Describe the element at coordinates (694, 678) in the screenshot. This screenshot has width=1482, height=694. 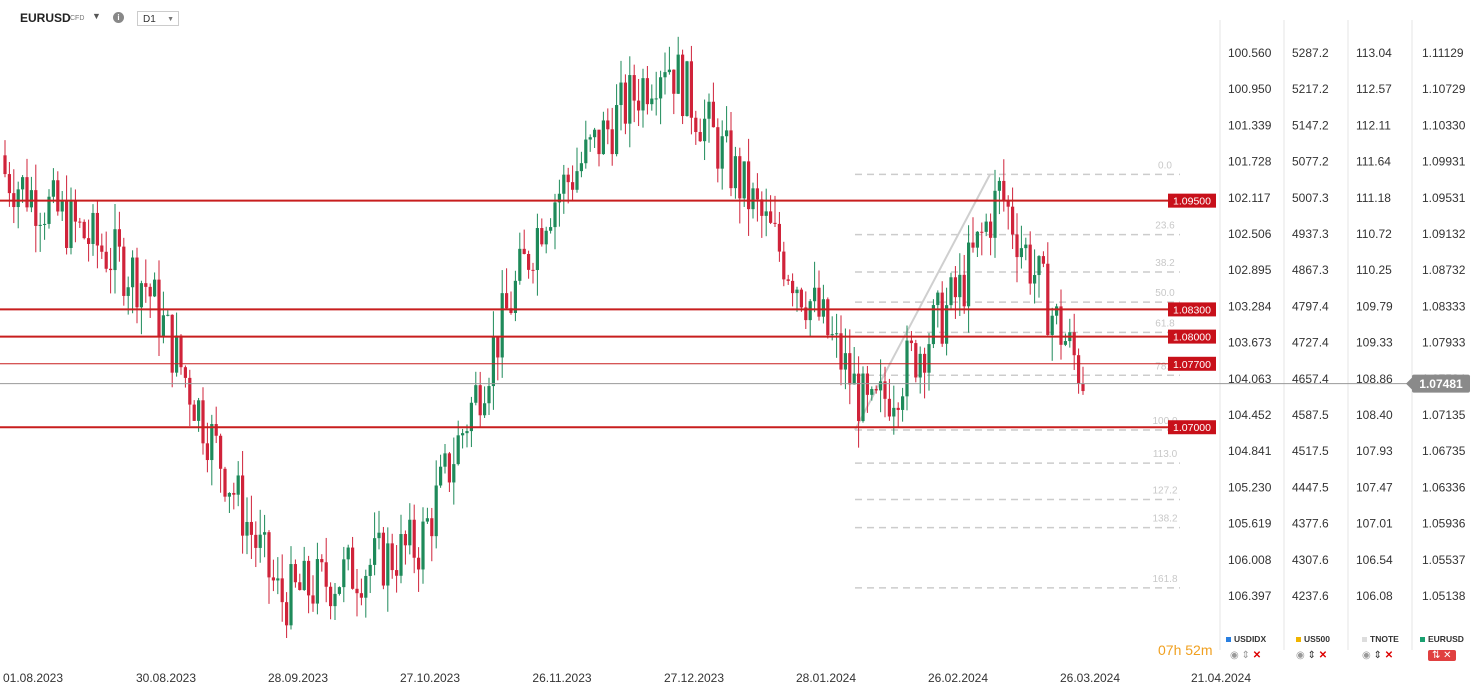
I see `time-axis-label: 27.12.2023` at that location.